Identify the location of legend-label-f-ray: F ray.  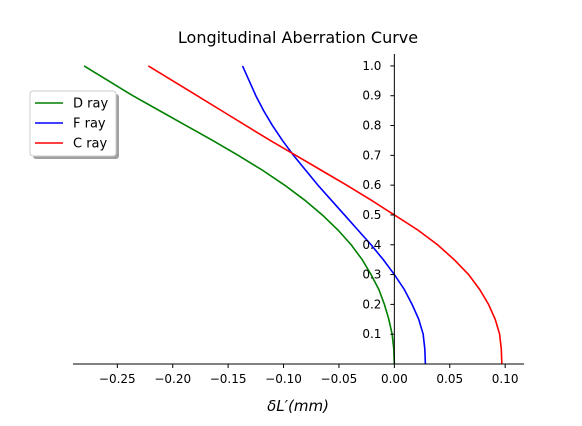
(89, 124).